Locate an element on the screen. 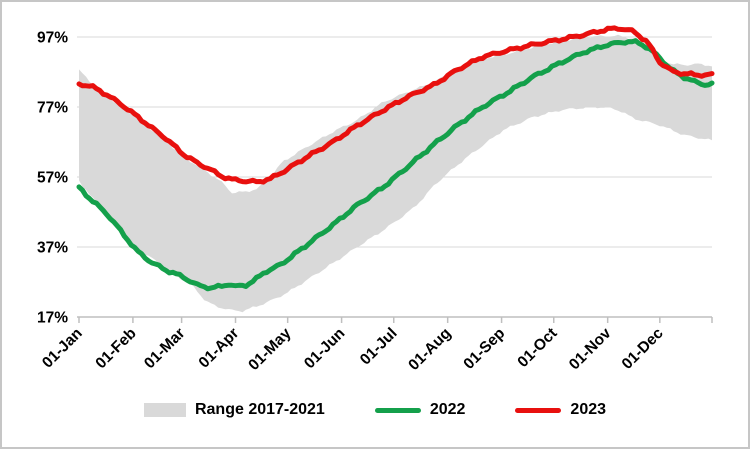 The width and height of the screenshot is (750, 449). x-tick-label-01-Feb: 01-Feb is located at coordinates (115, 348).